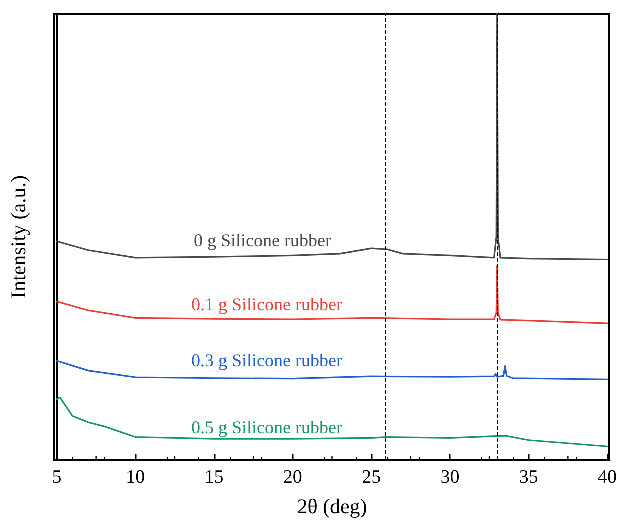 The image size is (620, 525). Describe the element at coordinates (267, 304) in the screenshot. I see `series-label: 0.1 g Silicone rubber` at that location.